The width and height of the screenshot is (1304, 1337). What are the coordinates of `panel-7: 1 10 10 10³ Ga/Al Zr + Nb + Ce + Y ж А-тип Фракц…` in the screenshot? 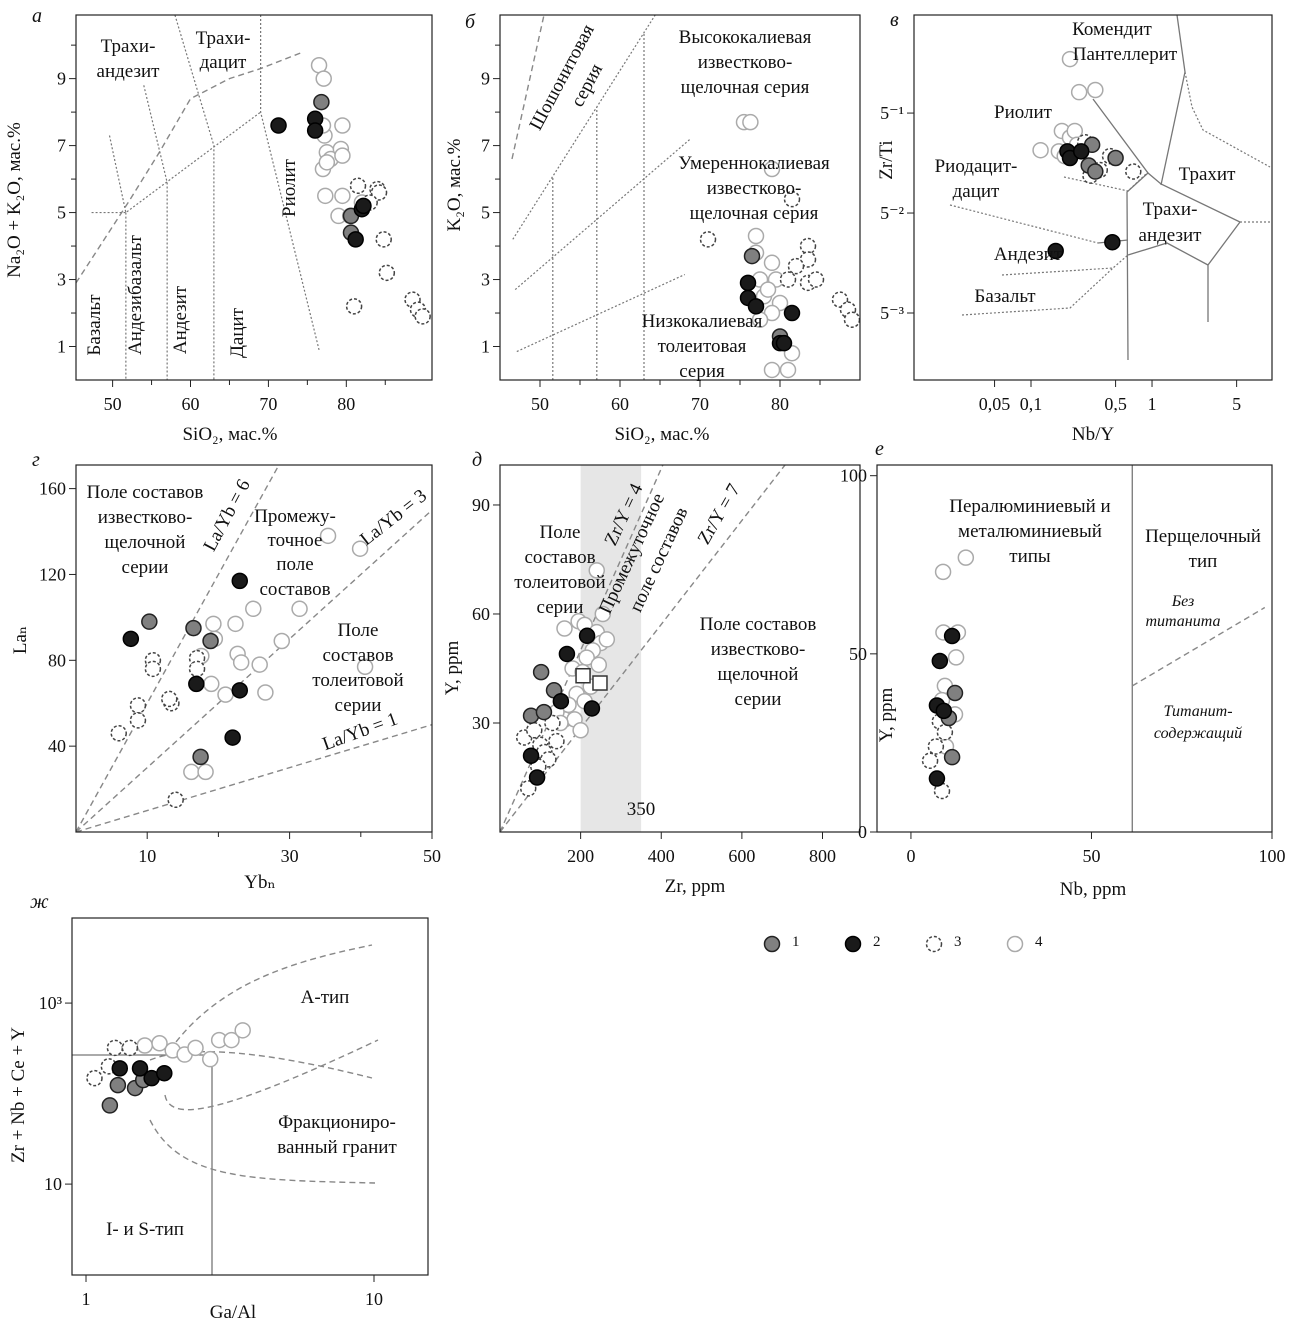 It's located at (218, 1107).